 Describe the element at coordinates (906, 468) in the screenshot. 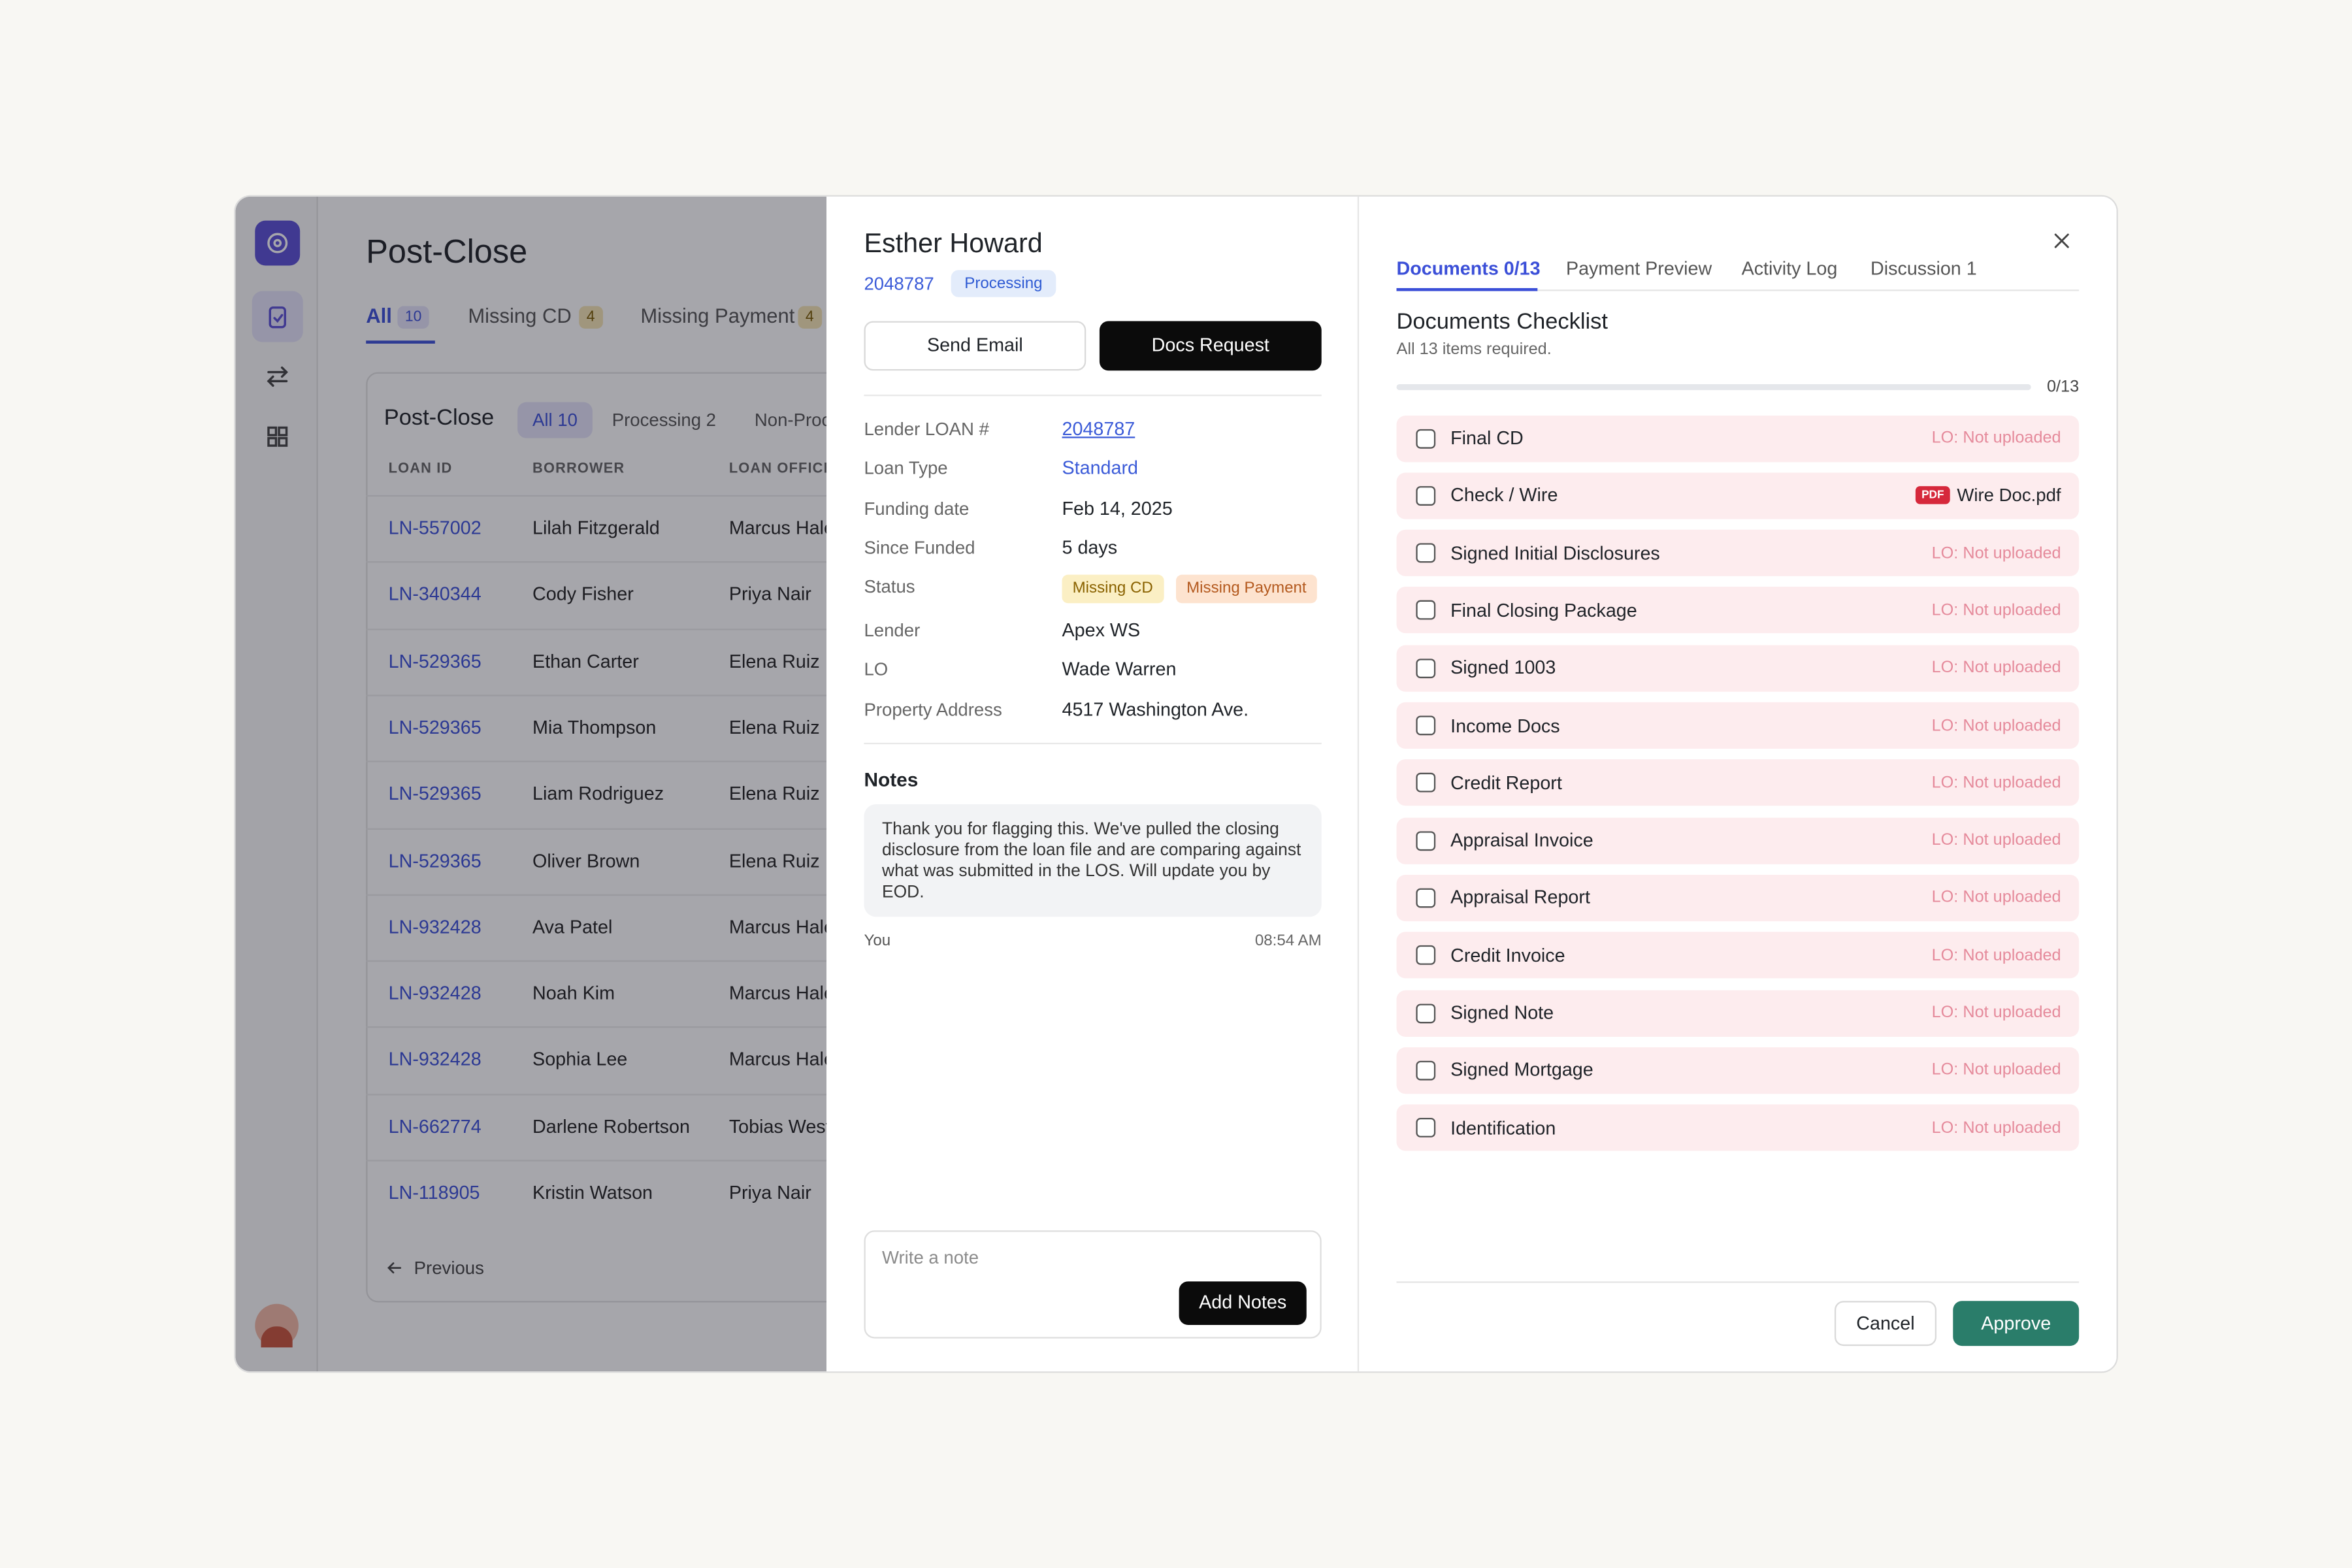

I see `field-label: Loan Type` at that location.